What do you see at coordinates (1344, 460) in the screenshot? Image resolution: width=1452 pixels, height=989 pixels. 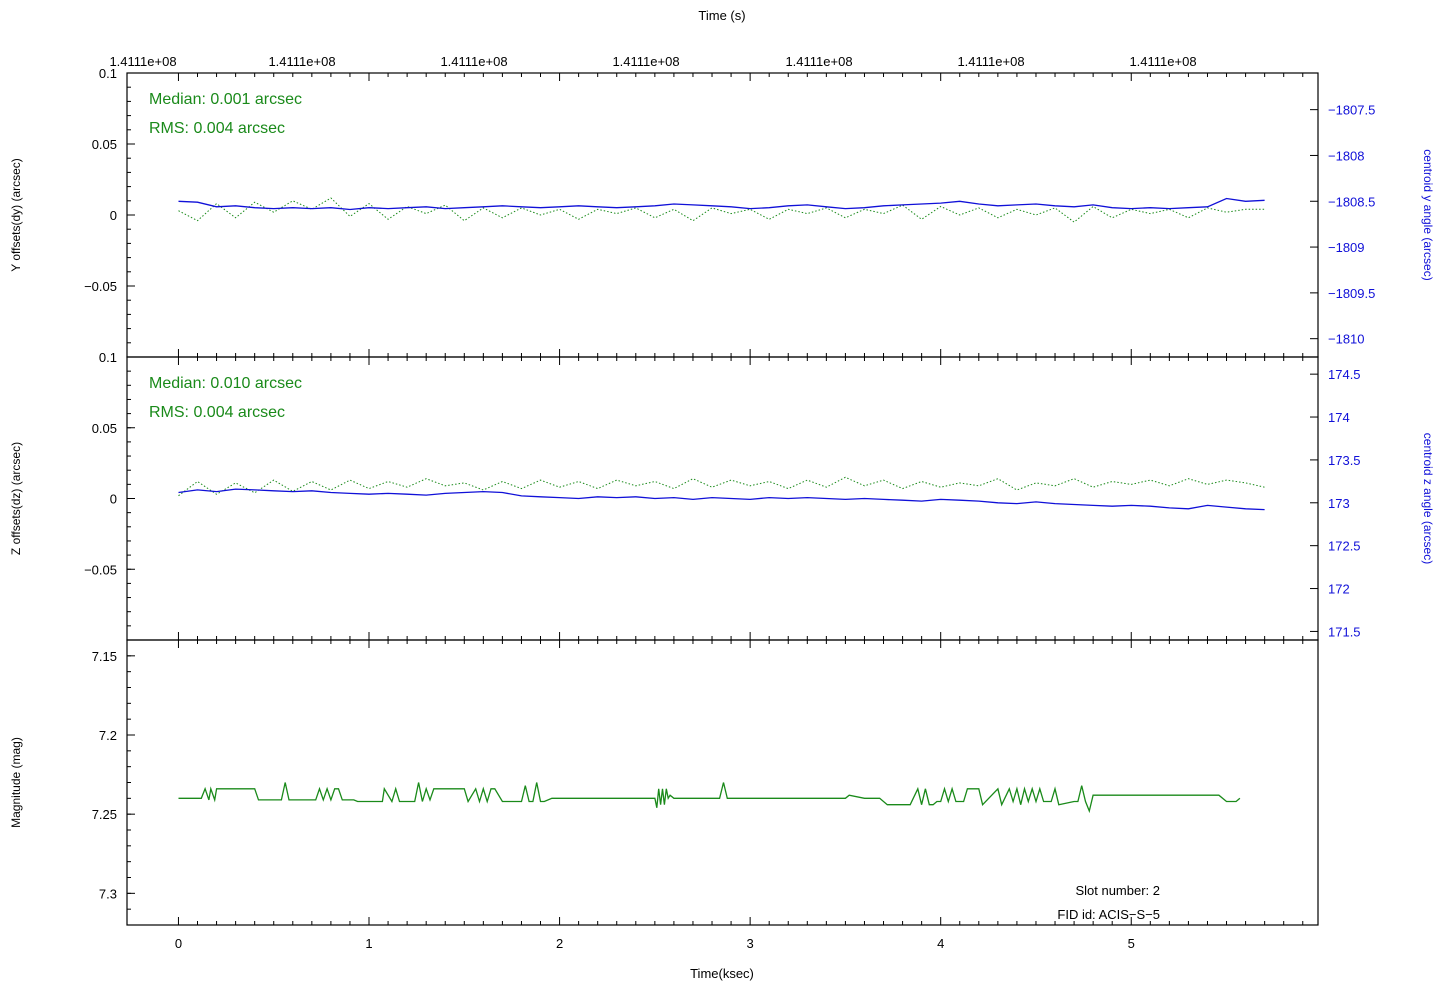 I see `y2-tick-label: 173.5` at bounding box center [1344, 460].